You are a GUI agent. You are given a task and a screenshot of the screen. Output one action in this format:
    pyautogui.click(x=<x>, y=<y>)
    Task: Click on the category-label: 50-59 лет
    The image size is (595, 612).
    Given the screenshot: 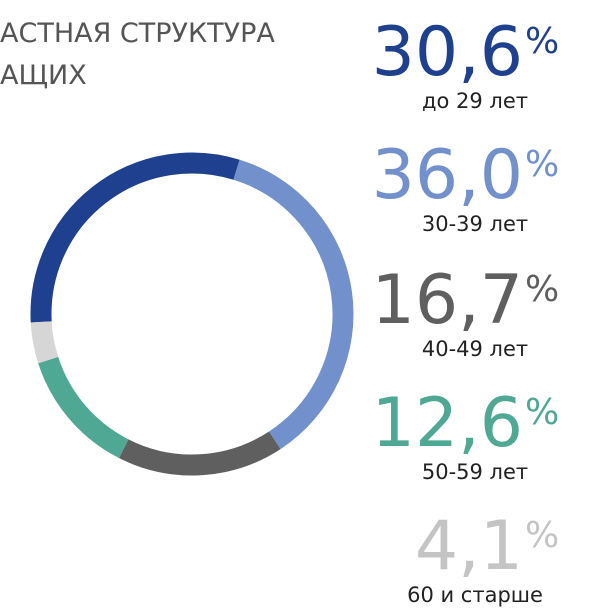 What is the action you would take?
    pyautogui.click(x=475, y=472)
    